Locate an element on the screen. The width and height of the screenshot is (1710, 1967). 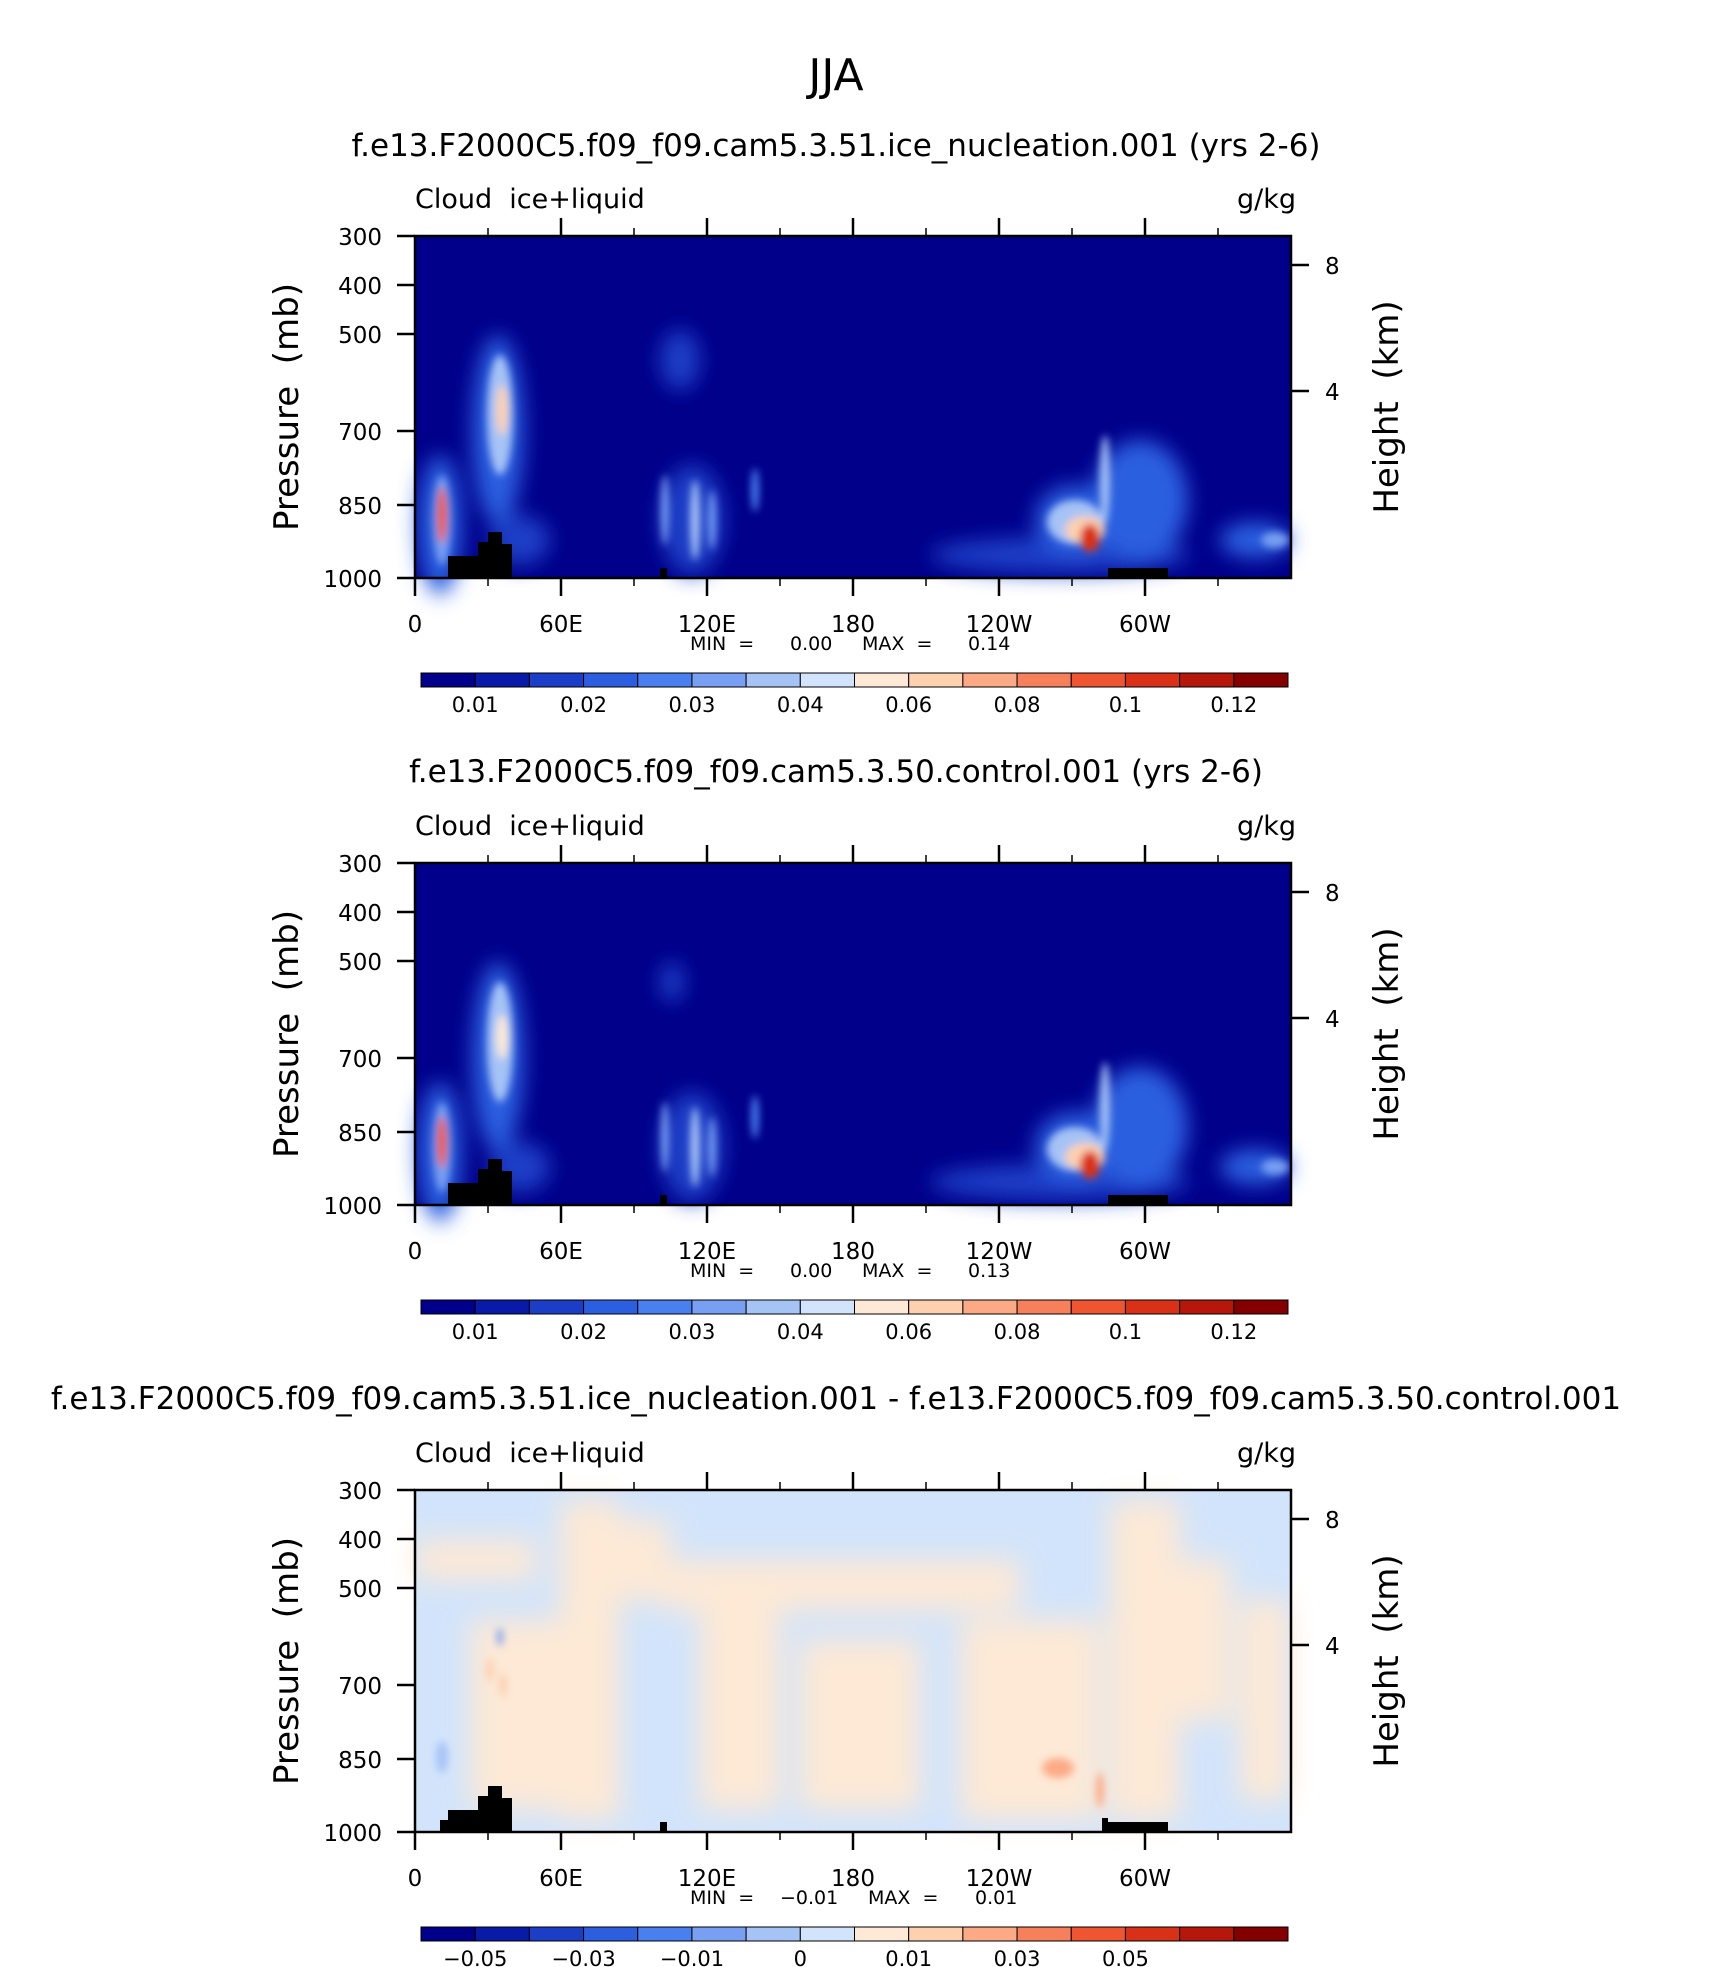
colorbar-label: 0.04 is located at coordinates (800, 705).